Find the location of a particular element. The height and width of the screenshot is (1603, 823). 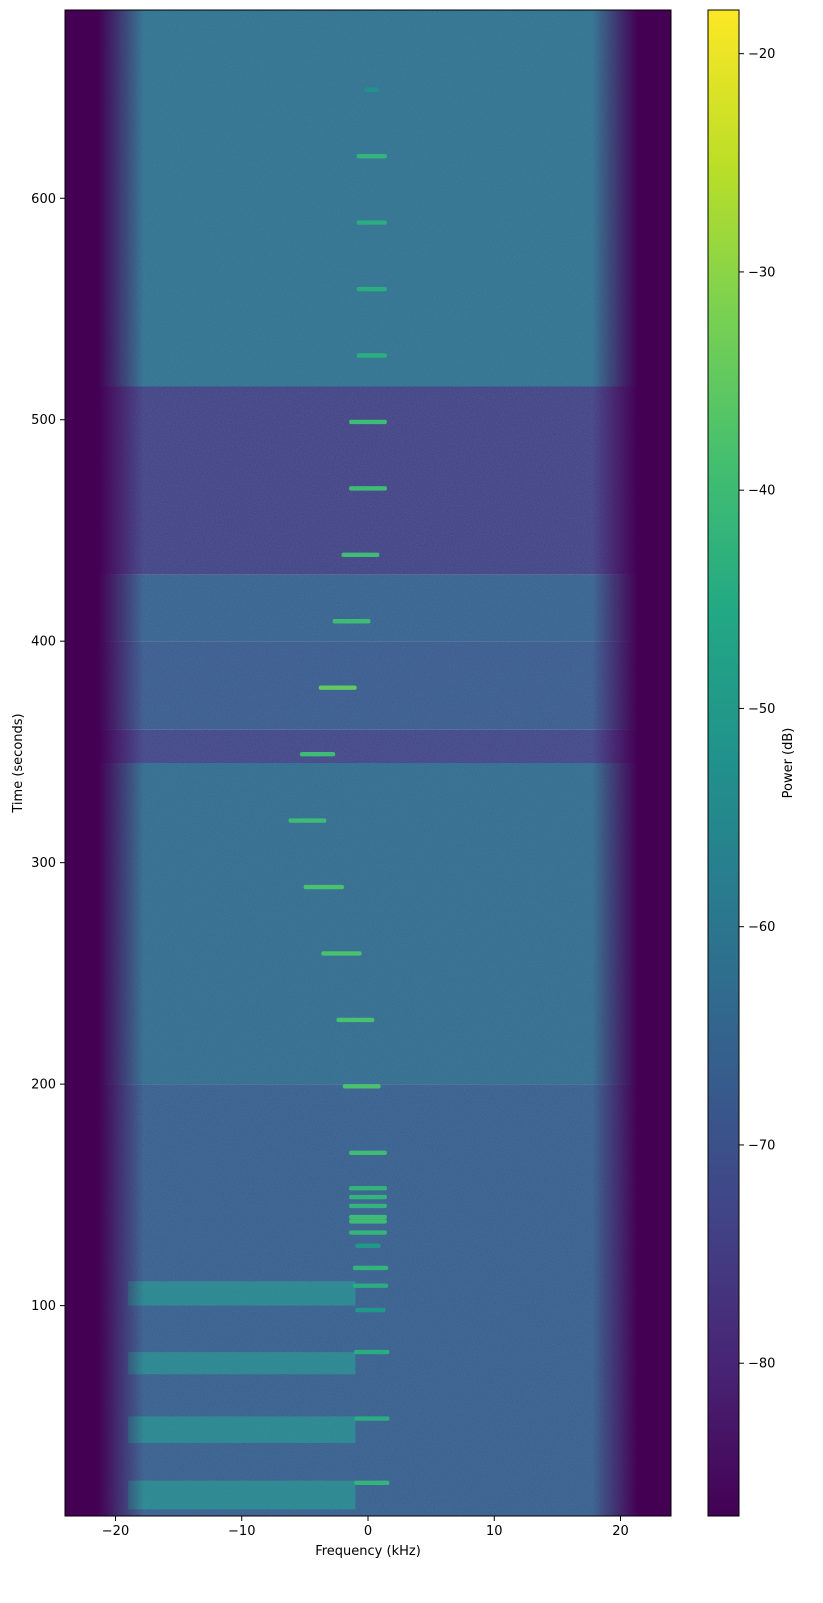

colorbar-tick-label: −80 is located at coordinates (761, 1364).